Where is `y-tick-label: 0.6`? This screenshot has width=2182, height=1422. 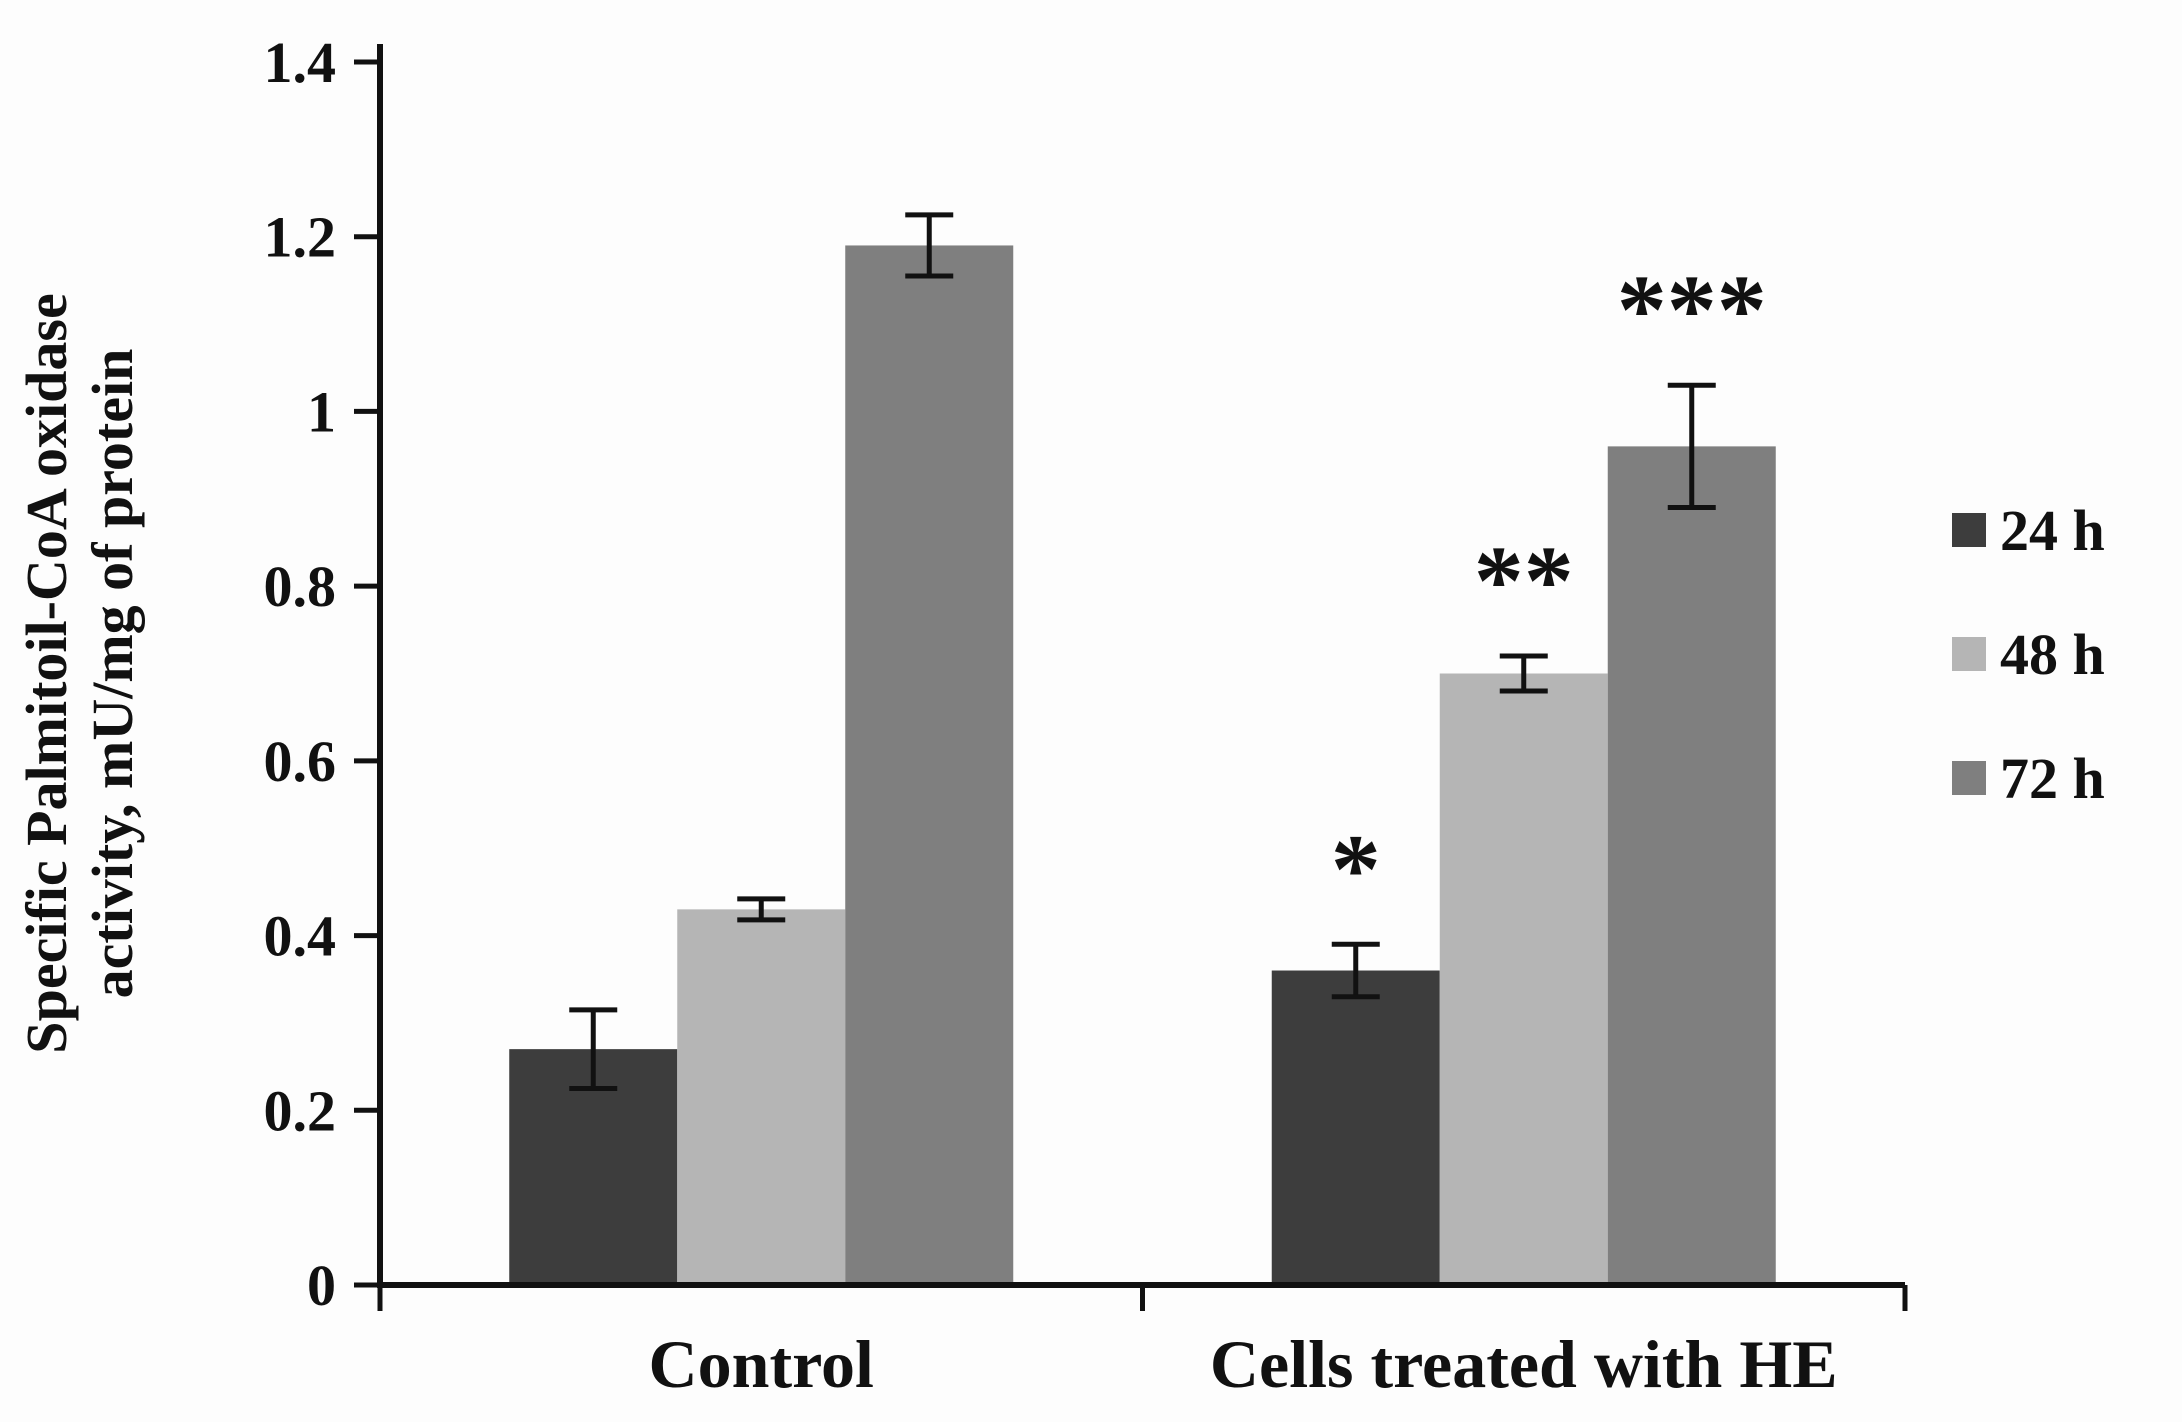 y-tick-label: 0.6 is located at coordinates (300, 761).